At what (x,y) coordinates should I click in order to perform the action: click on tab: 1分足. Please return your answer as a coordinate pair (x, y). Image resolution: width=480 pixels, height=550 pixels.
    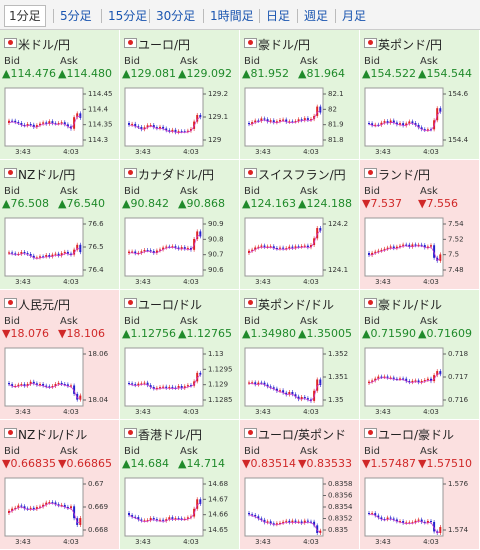
    Looking at the image, I should click on (25, 16).